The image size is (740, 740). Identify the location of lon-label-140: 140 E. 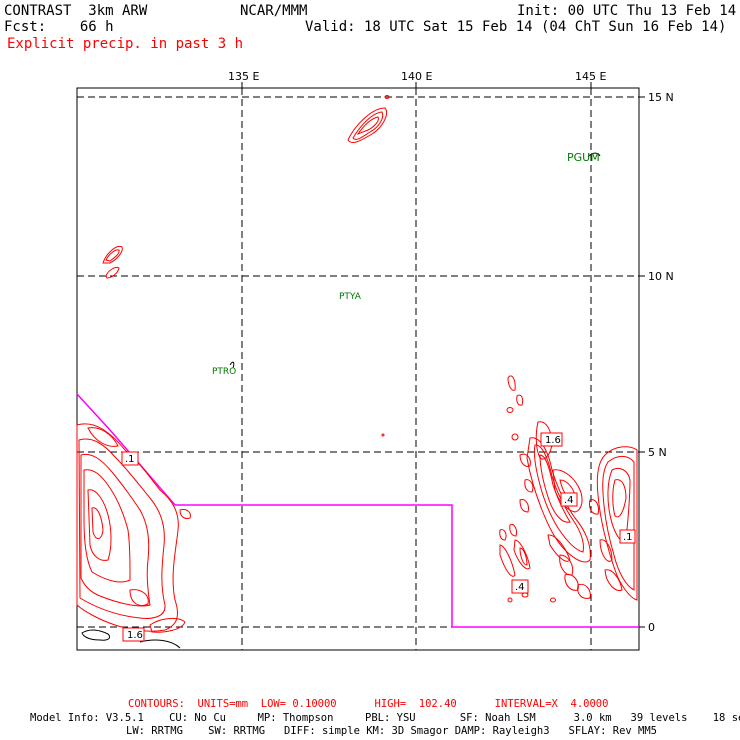
(416, 76).